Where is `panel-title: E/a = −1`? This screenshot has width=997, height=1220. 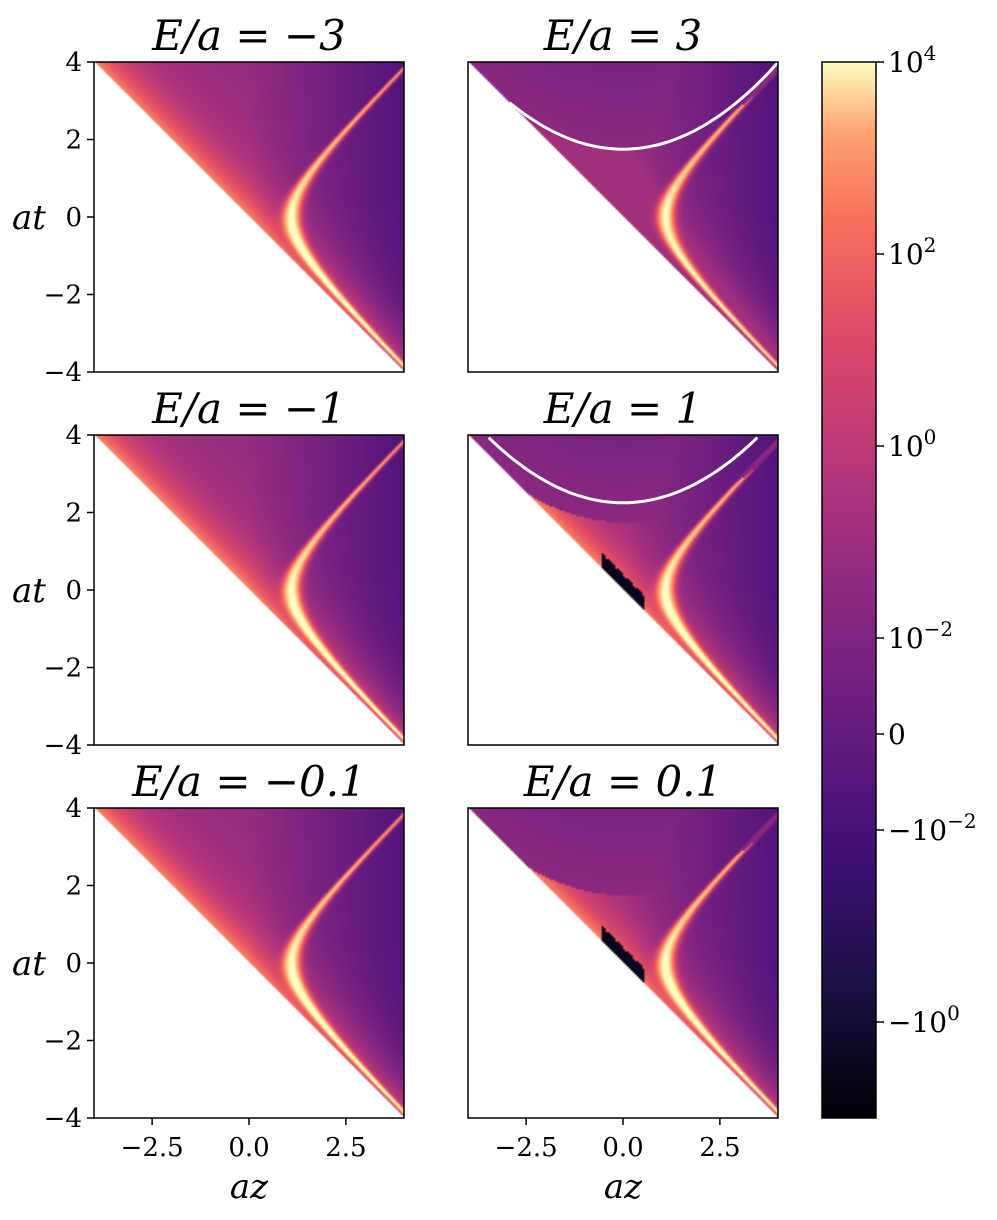 panel-title: E/a = −1 is located at coordinates (248, 408).